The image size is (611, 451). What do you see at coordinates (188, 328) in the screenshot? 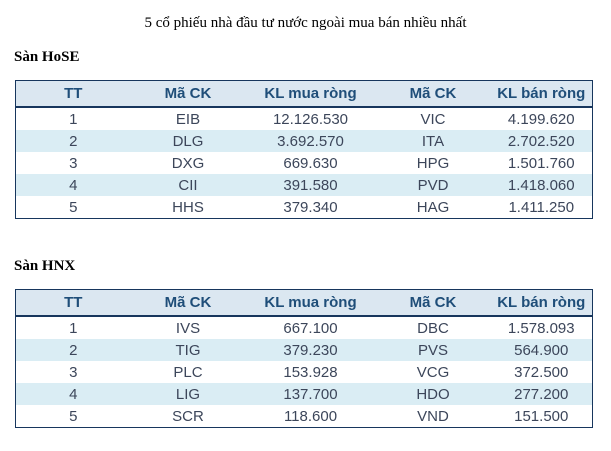
I see `buy-ticker-cell: IVS` at bounding box center [188, 328].